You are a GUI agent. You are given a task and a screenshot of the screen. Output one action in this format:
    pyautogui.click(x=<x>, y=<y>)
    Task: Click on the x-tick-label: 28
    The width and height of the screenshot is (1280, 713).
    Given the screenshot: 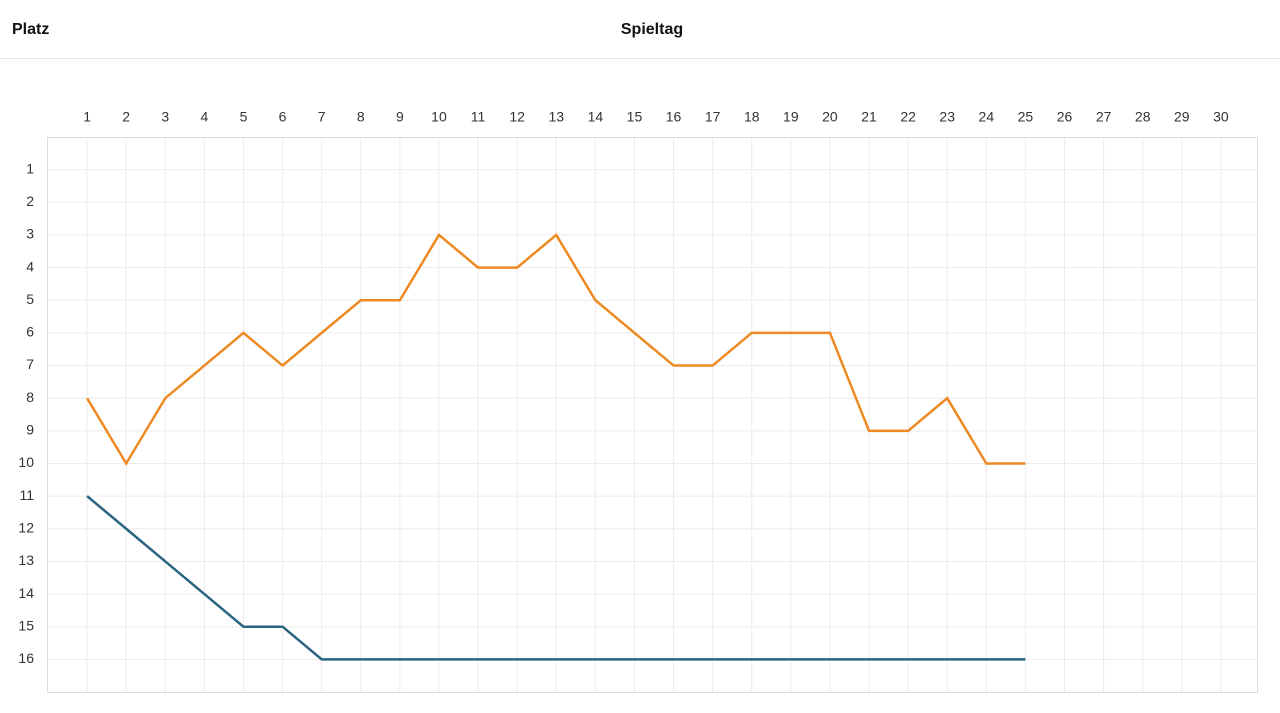 What is the action you would take?
    pyautogui.click(x=1143, y=117)
    